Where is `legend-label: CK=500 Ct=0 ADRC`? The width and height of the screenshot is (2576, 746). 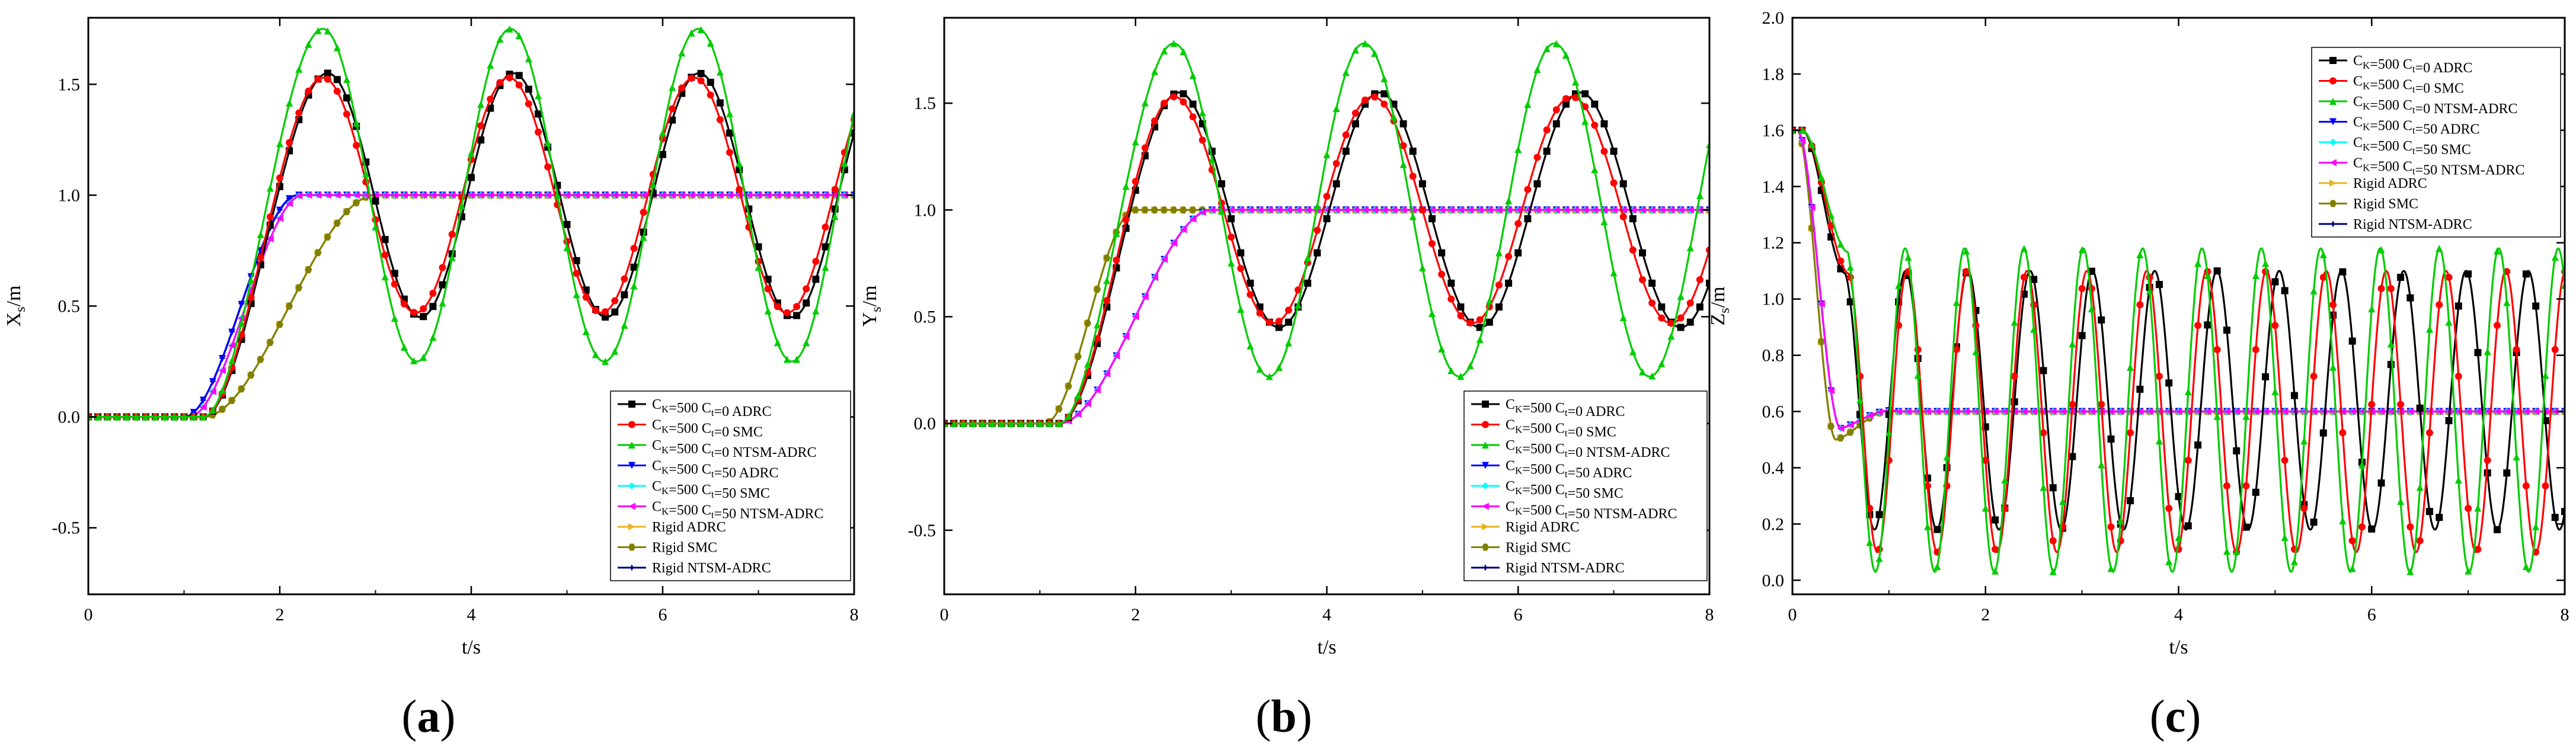 legend-label: CK=500 Ct=0 ADRC is located at coordinates (2412, 64).